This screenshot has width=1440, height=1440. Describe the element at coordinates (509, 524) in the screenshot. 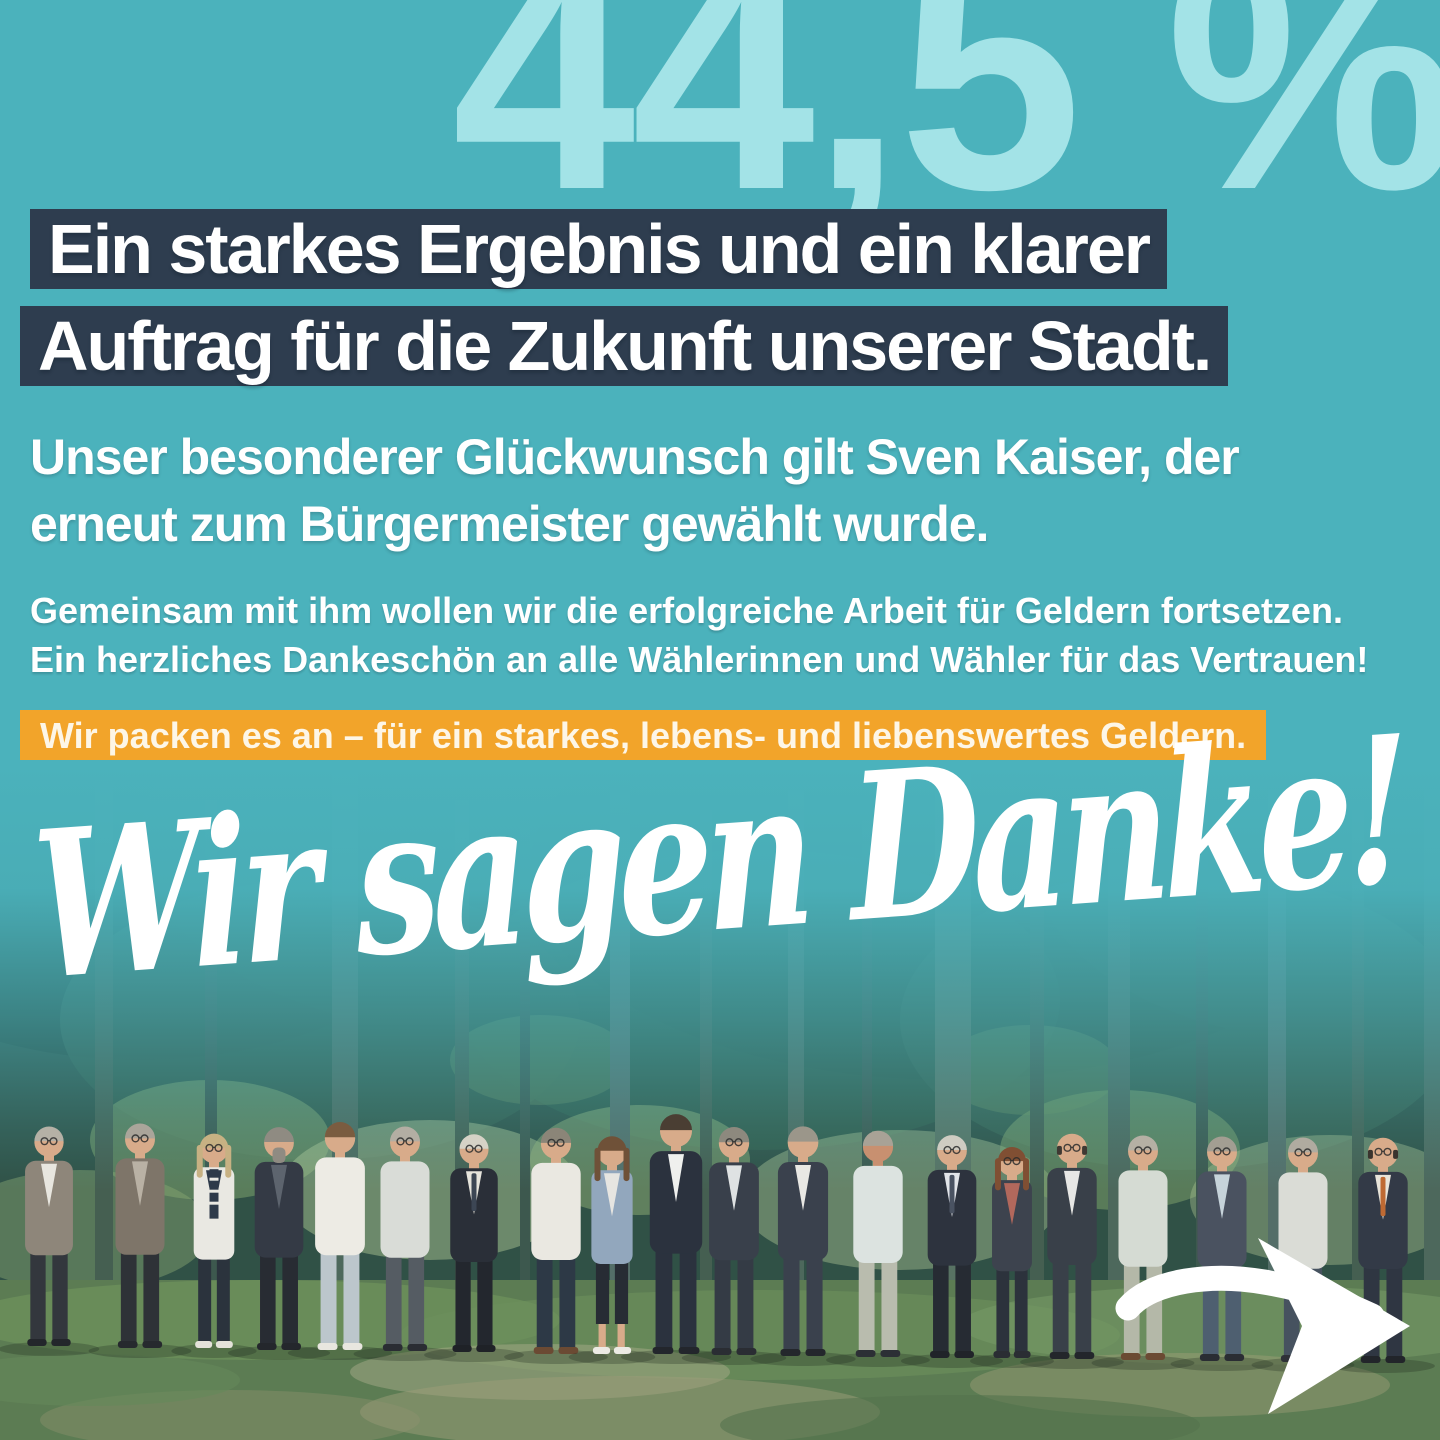

I see `subheadline-line2: erneut zum Bürgermeister gewählt wurde.` at that location.